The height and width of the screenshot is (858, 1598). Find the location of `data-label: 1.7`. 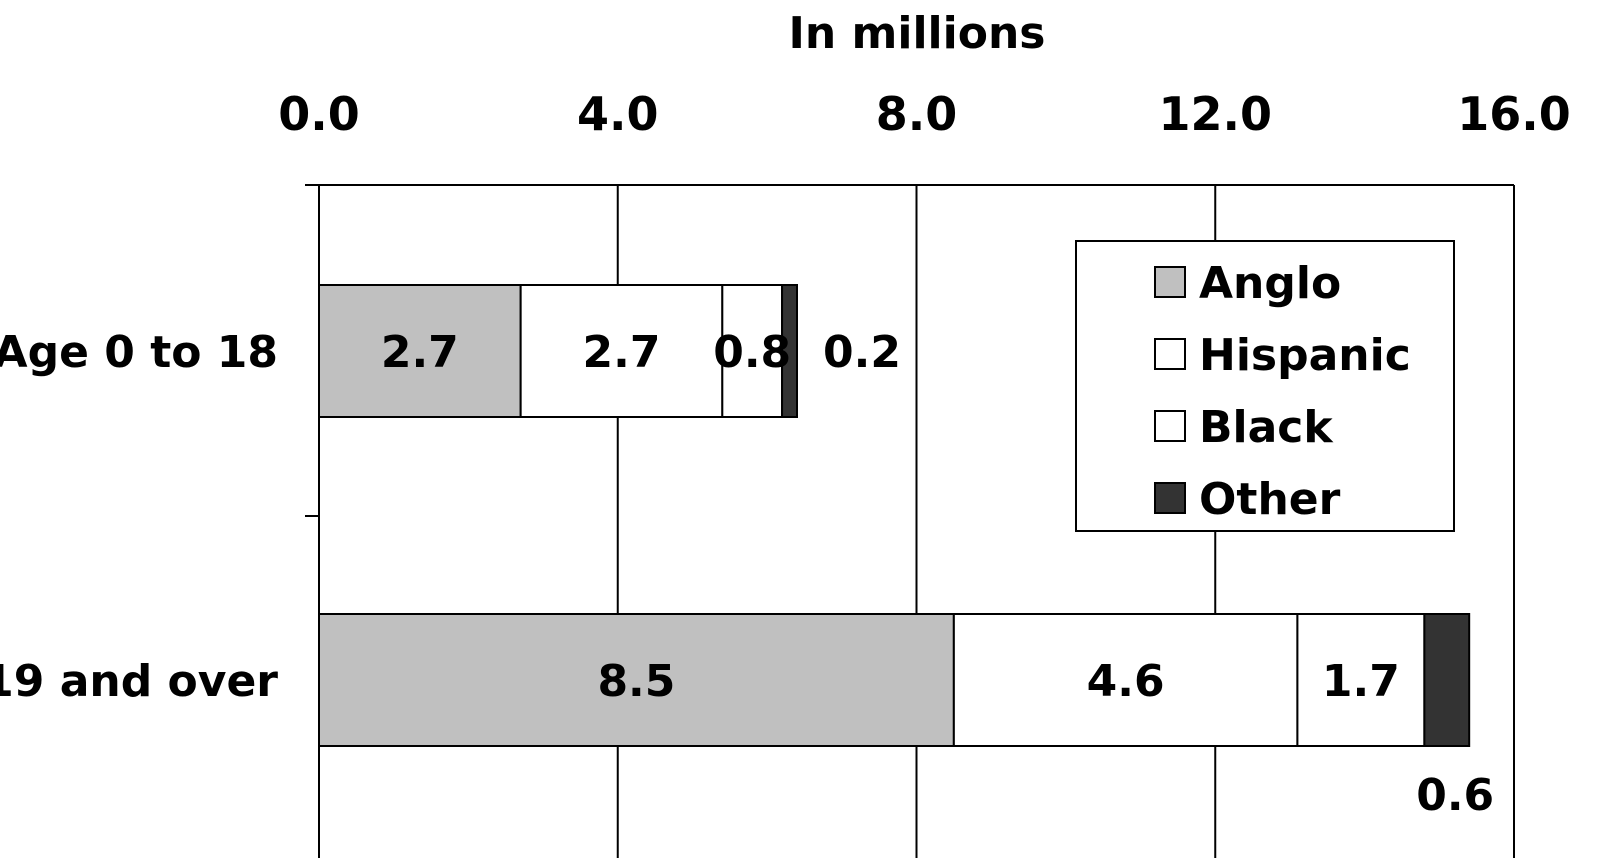

data-label: 1.7 is located at coordinates (1361, 681).